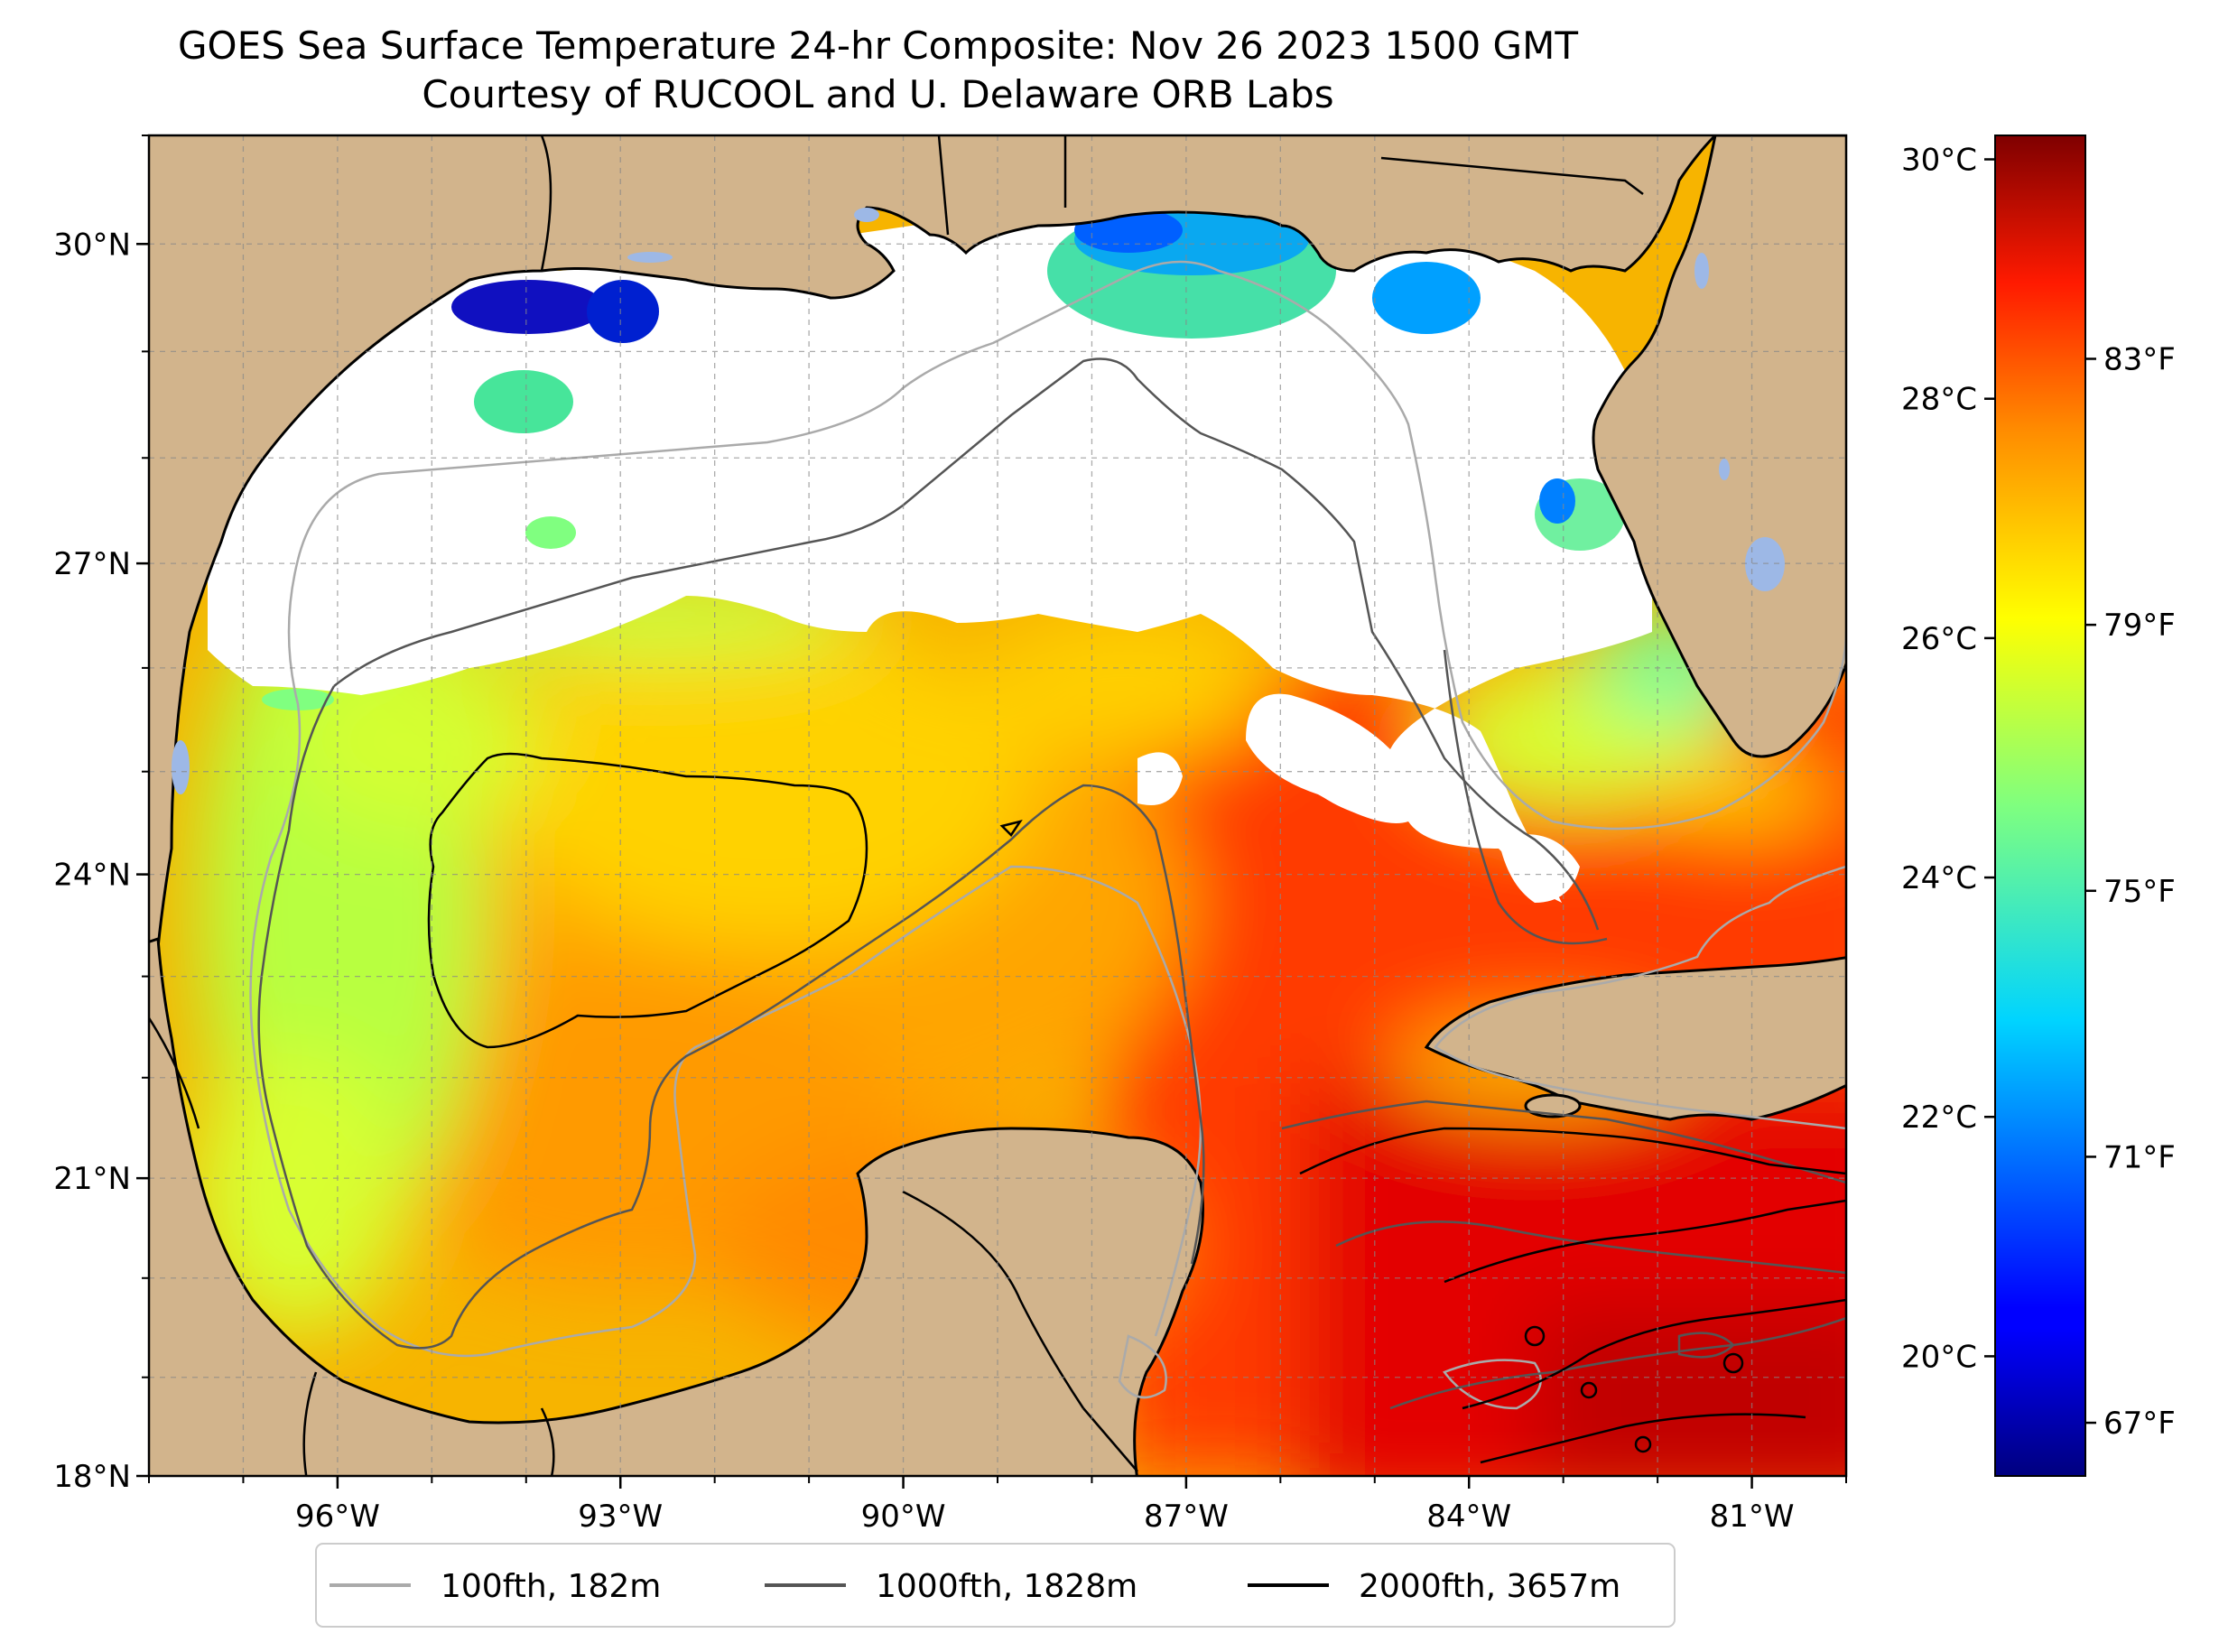 Image resolution: width=2219 pixels, height=1652 pixels. I want to click on legend-label-2000fth: 2000fth, 3657m, so click(1489, 1586).